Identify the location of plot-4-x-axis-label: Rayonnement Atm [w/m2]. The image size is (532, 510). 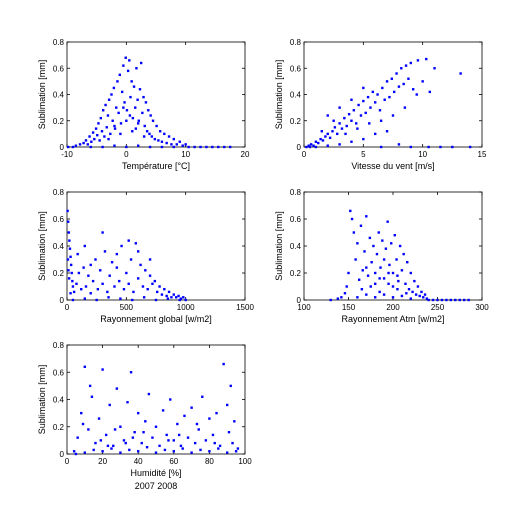
(392, 319).